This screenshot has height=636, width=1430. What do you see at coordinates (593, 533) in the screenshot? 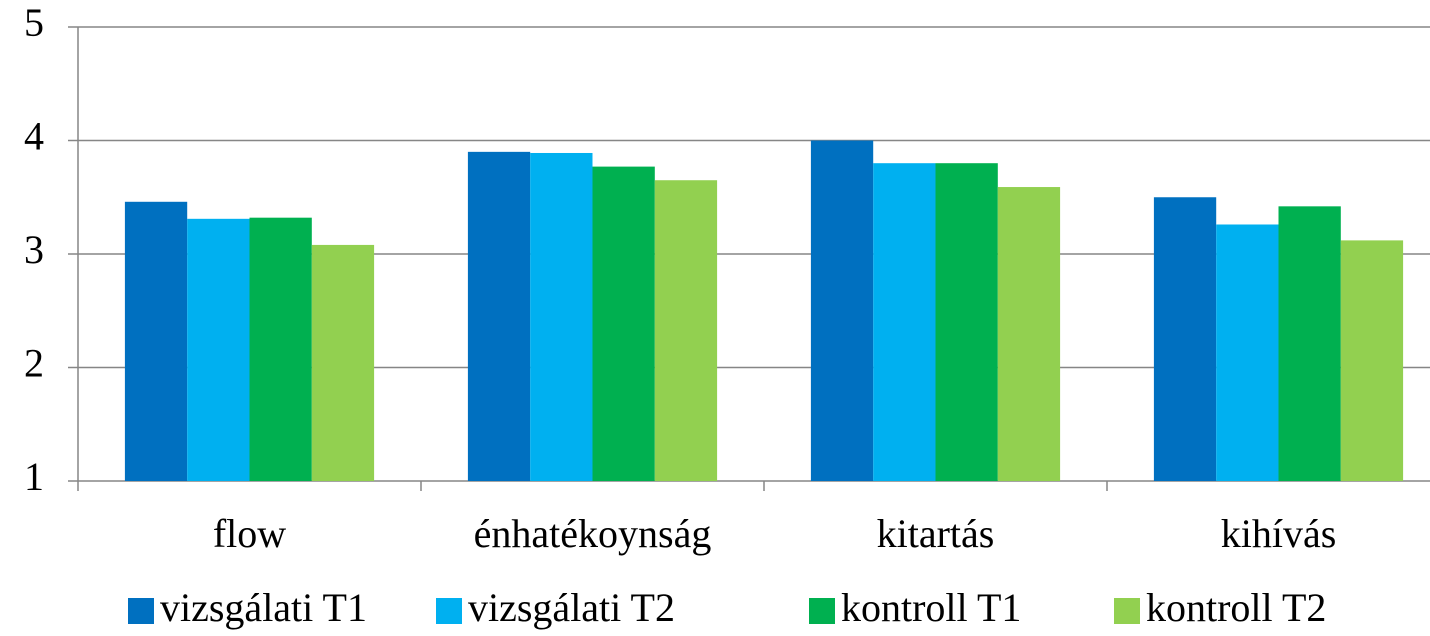
I see `x-tick-label: énhatékoynság` at bounding box center [593, 533].